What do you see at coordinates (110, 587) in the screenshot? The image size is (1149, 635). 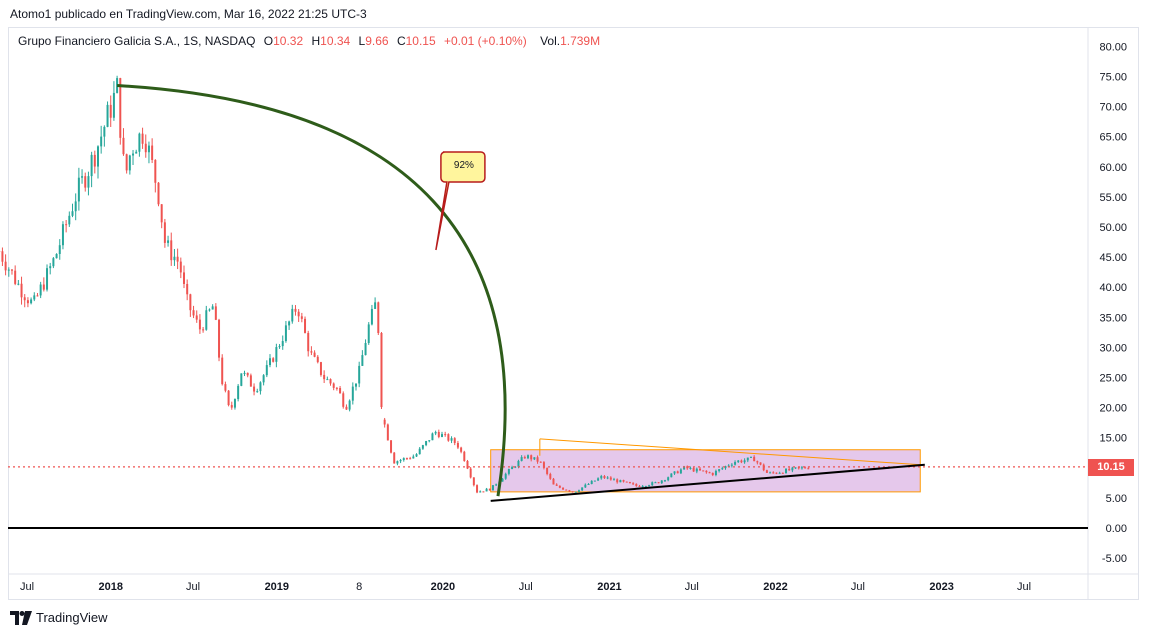 I see `x-tick-label: 2018` at bounding box center [110, 587].